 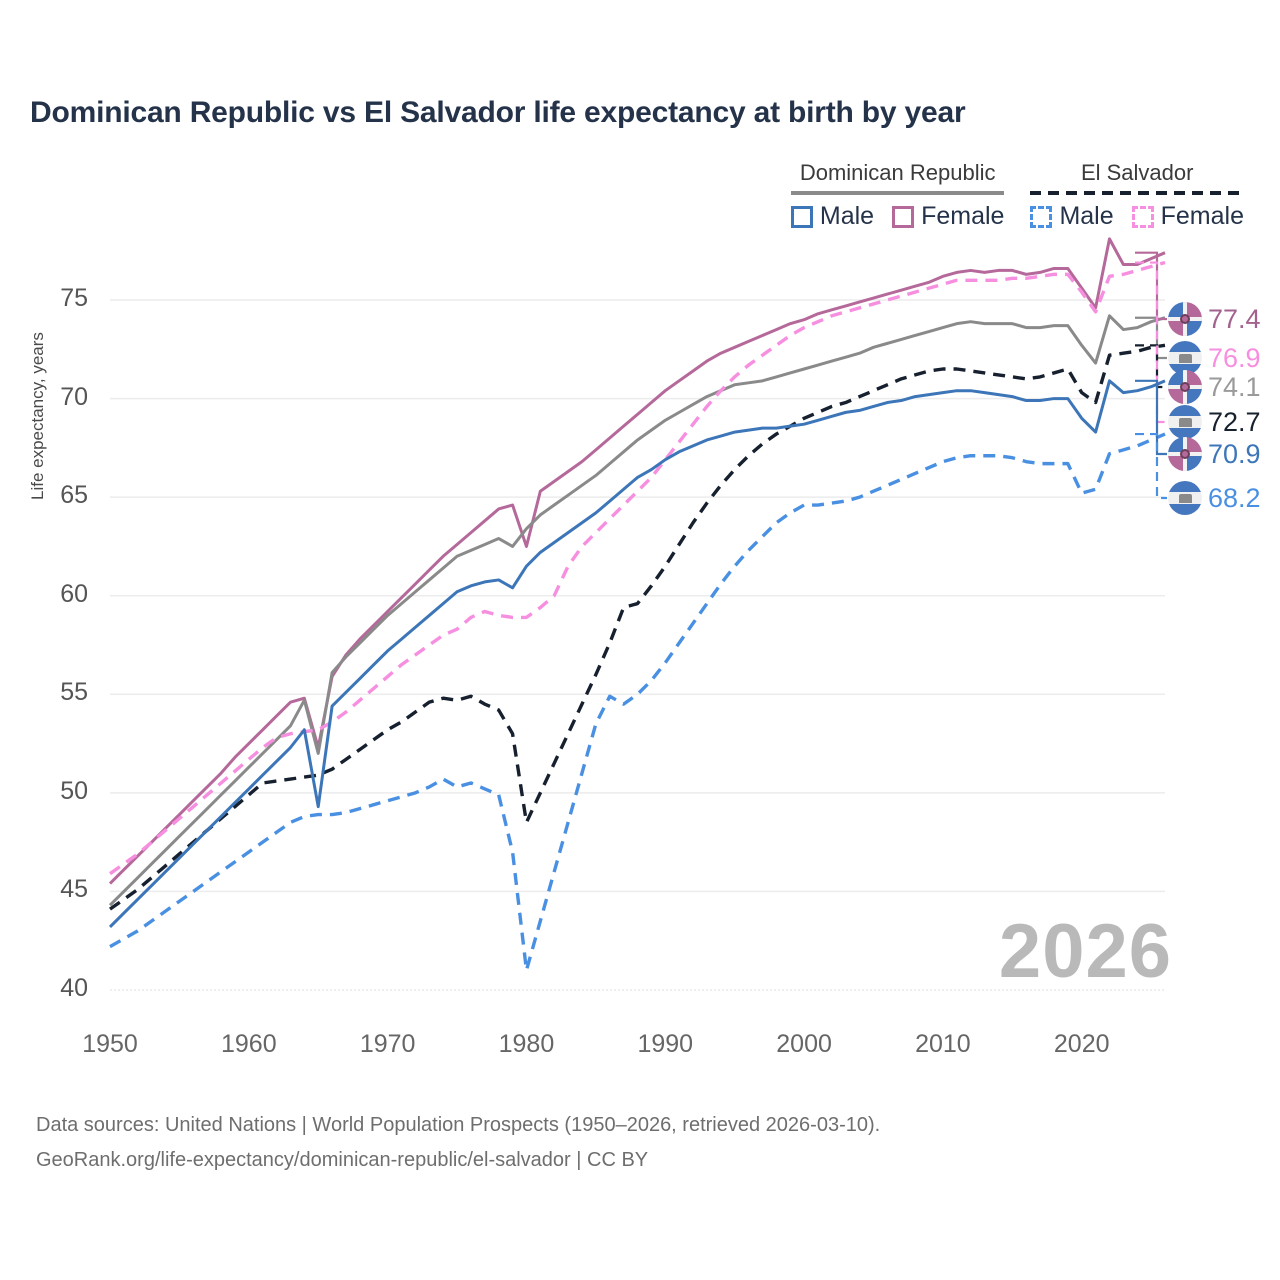 What do you see at coordinates (1234, 357) in the screenshot?
I see `series-end-value: 76.9` at bounding box center [1234, 357].